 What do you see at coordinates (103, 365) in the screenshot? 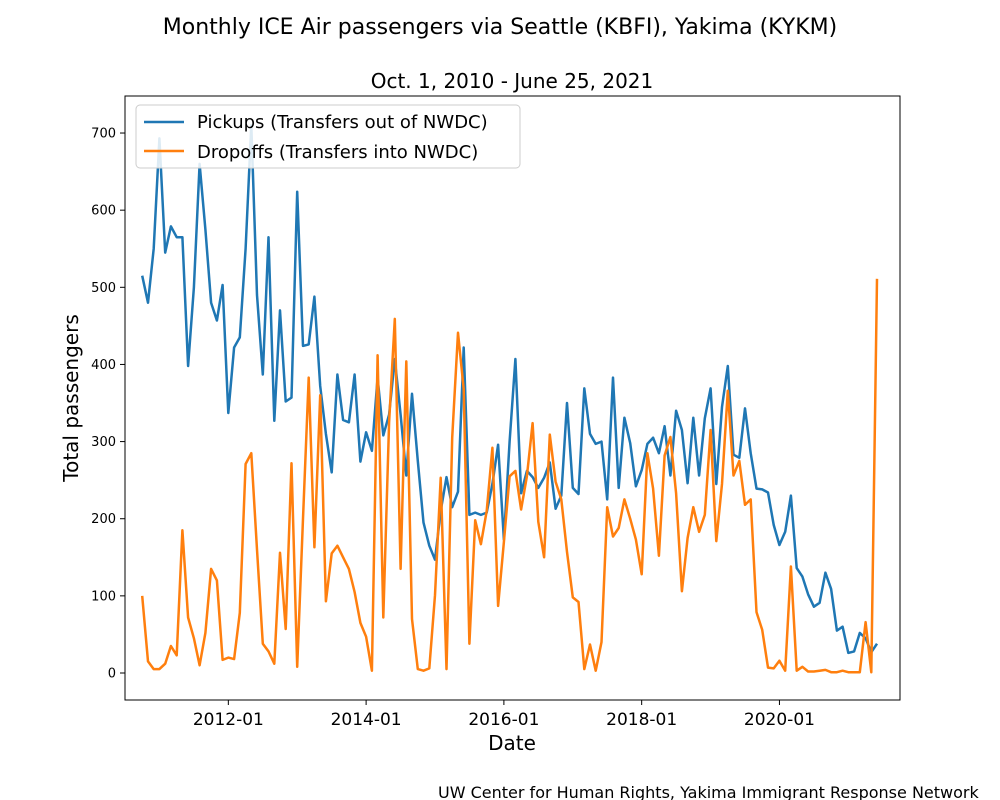
I see `y-tick-label: 400` at bounding box center [103, 365].